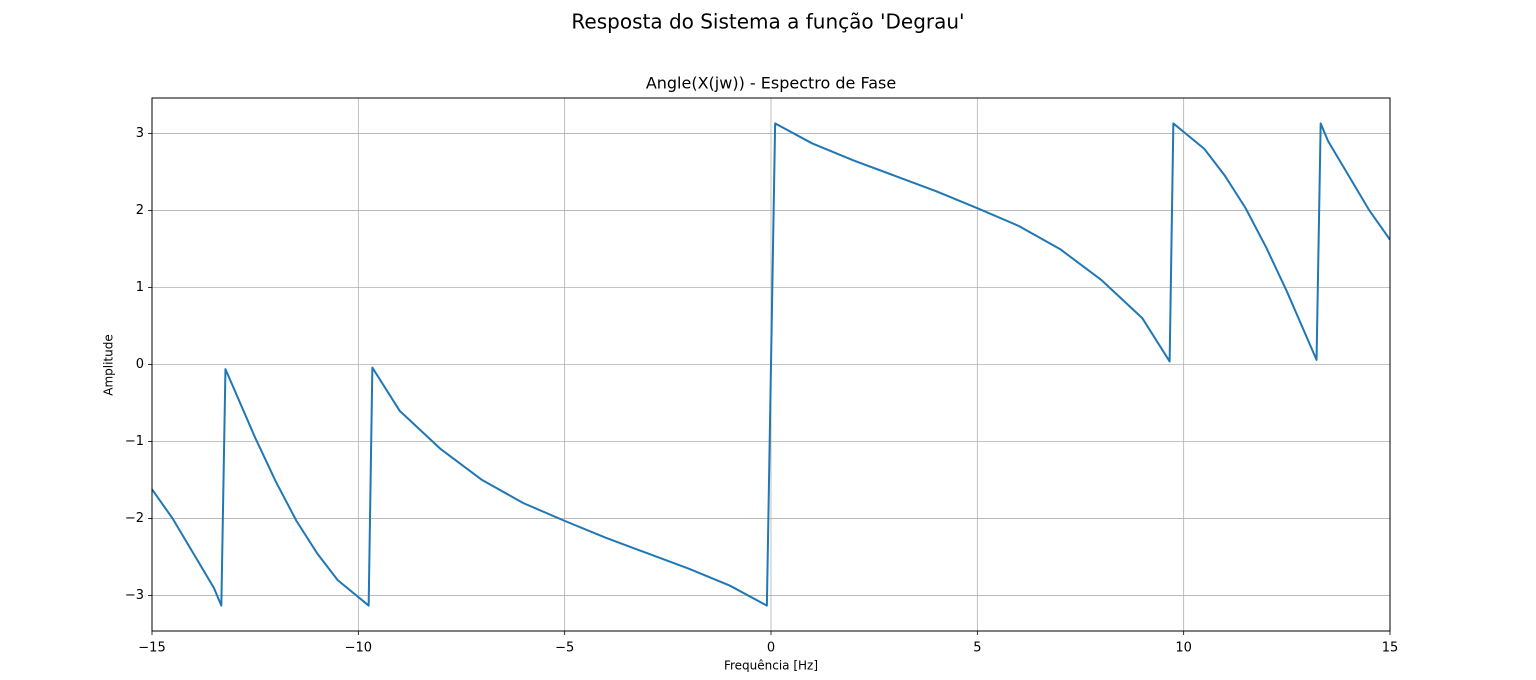 The height and width of the screenshot is (680, 1536). I want to click on x-tick-label: −15, so click(151, 648).